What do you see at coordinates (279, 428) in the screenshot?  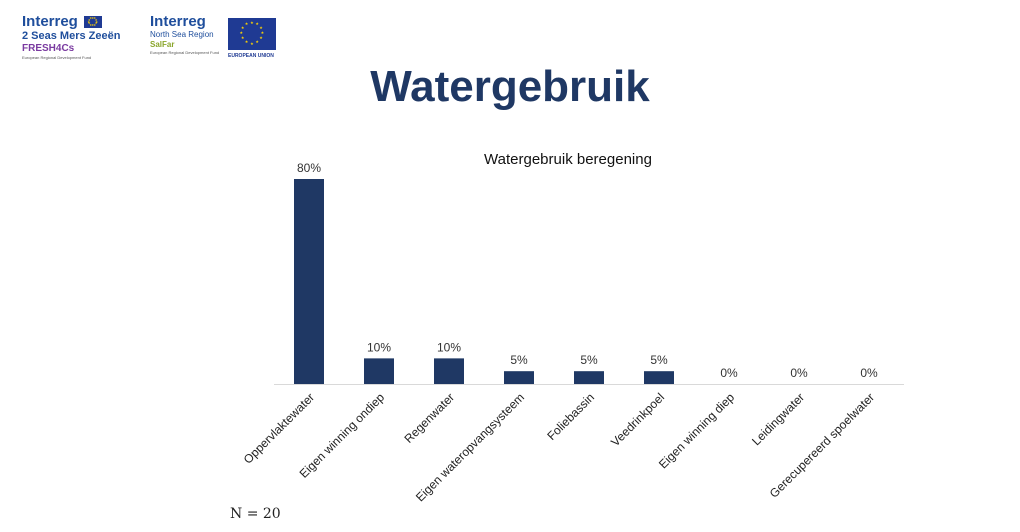 I see `category-label: Oppervlaktewater` at bounding box center [279, 428].